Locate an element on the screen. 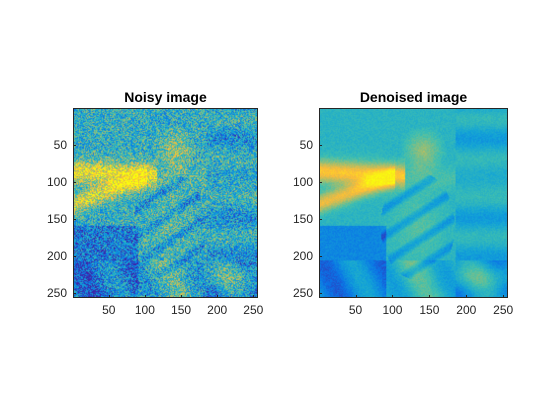 This screenshot has width=560, height=420. denoised-image-title: Denoised image is located at coordinates (413, 97).